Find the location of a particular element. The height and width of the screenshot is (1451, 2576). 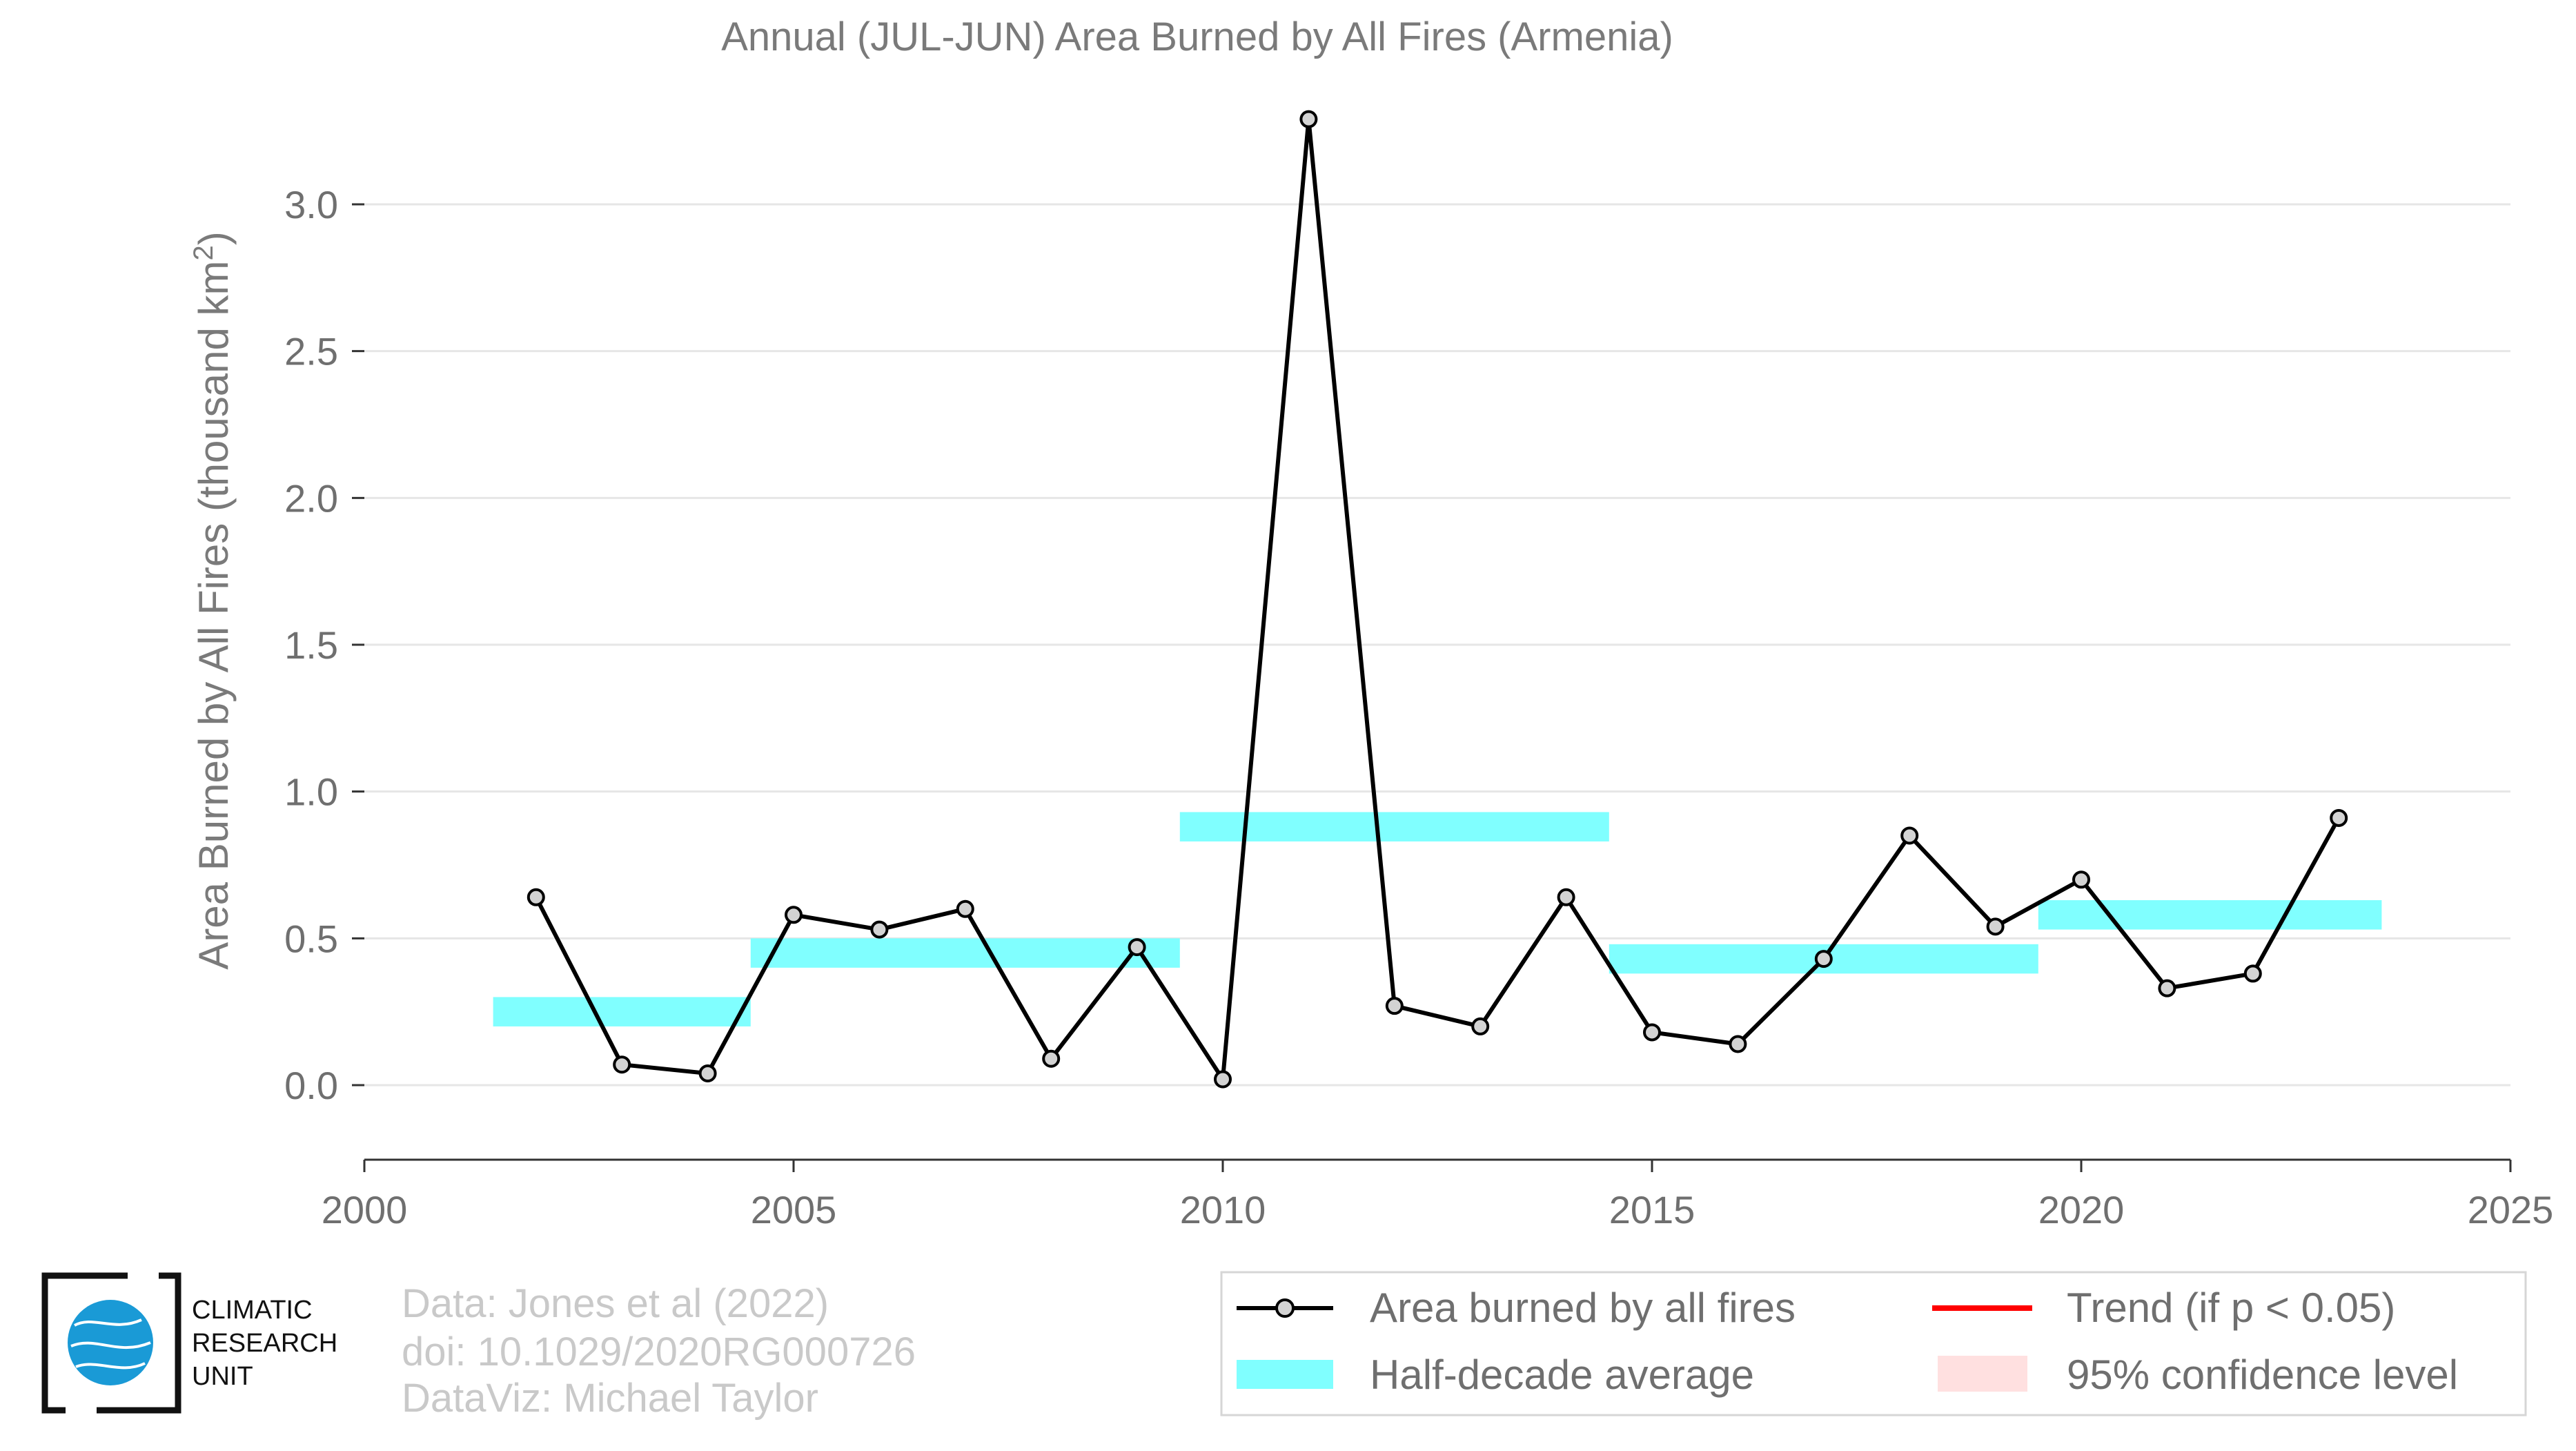

logo-globe-lines is located at coordinates (110, 1344).